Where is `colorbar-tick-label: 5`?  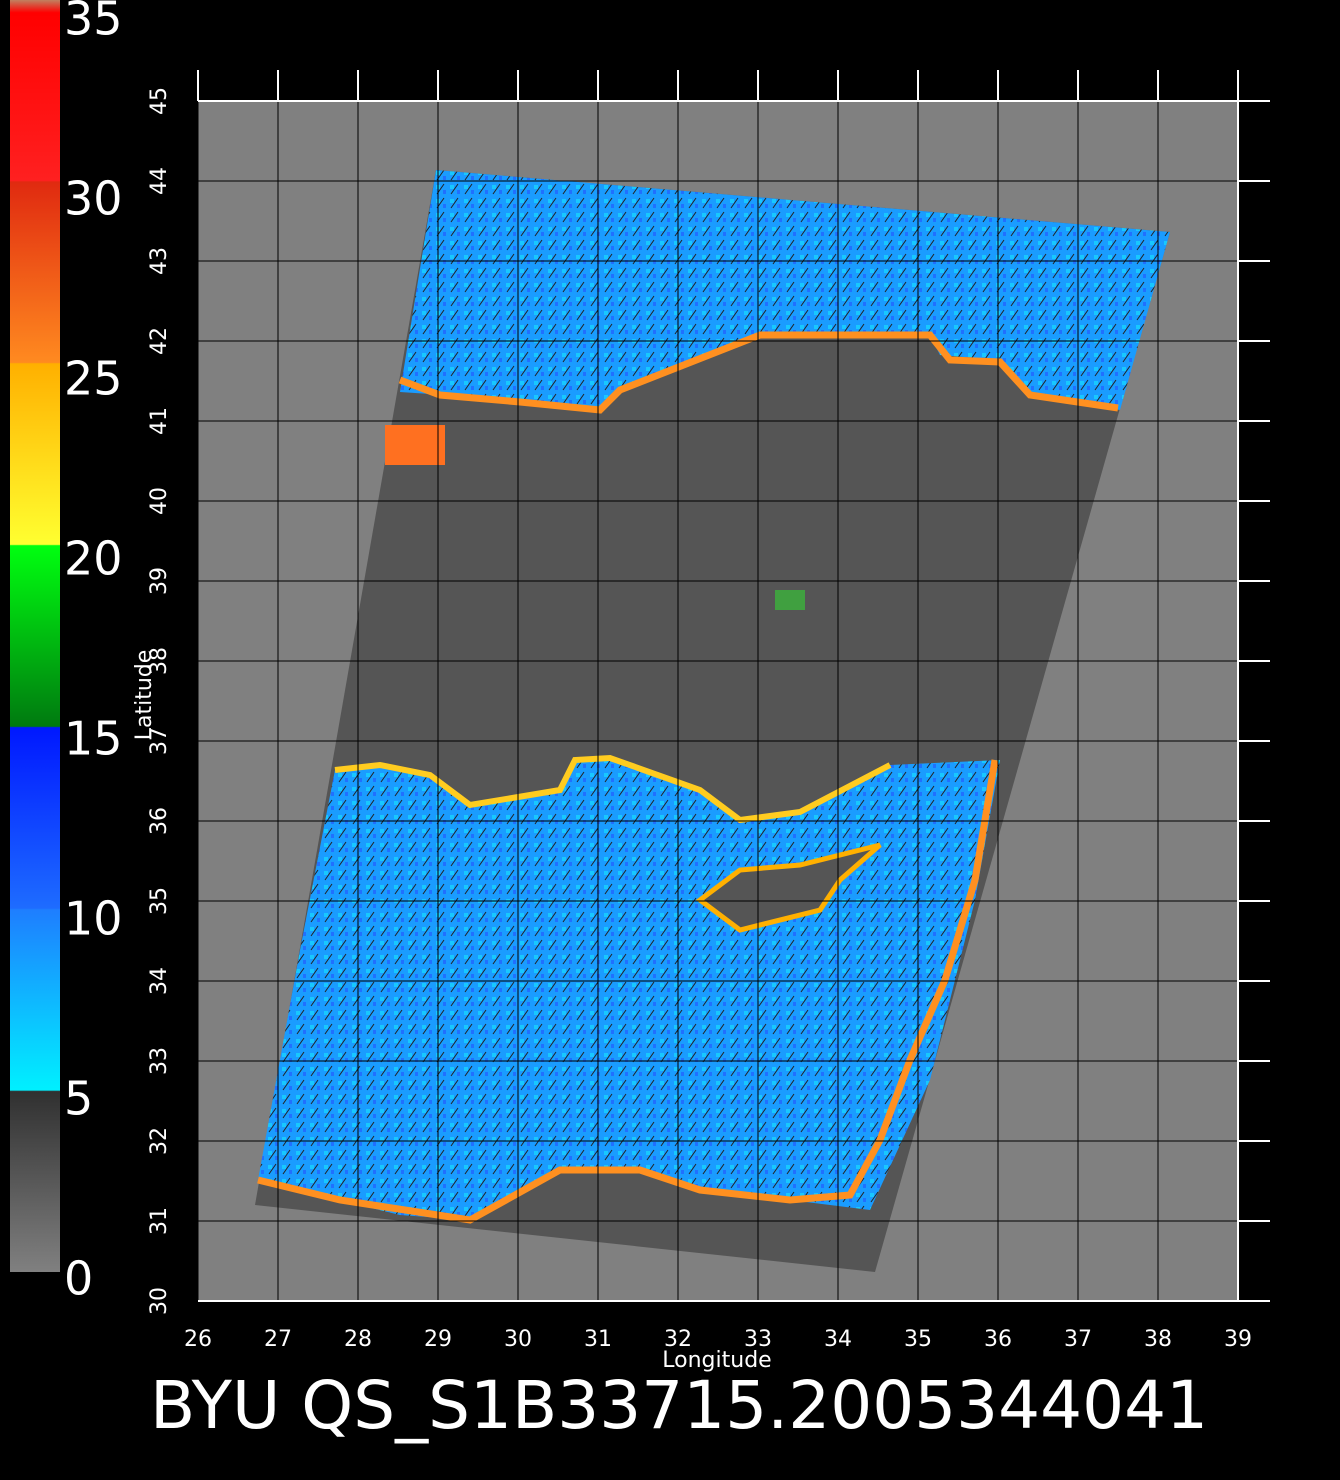 colorbar-tick-label: 5 is located at coordinates (78, 1099).